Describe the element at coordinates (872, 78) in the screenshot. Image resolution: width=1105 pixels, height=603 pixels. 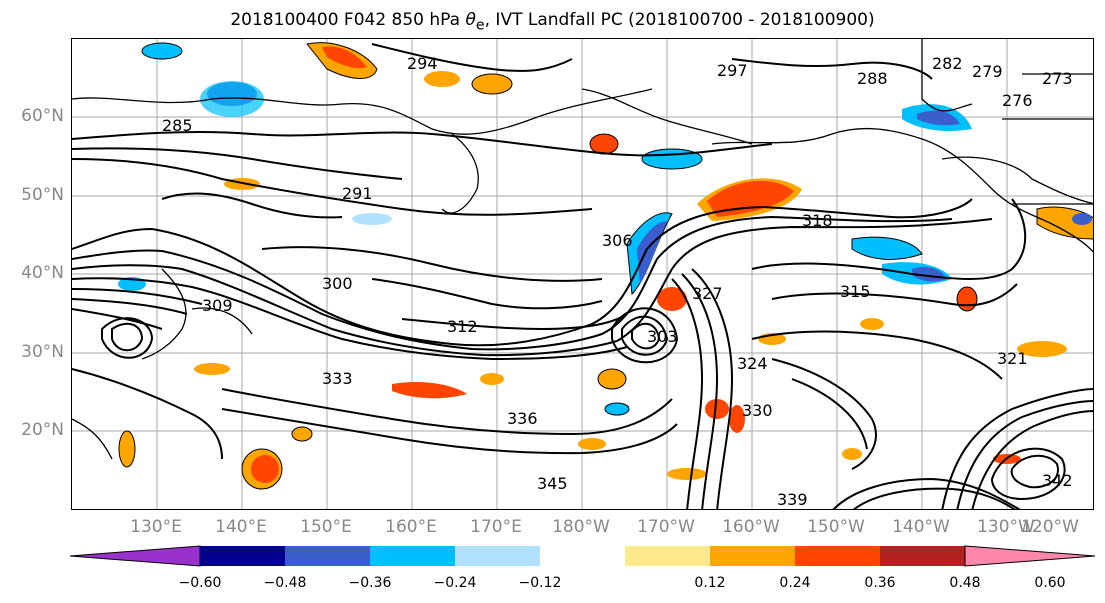
I see `contour-label: 288` at that location.